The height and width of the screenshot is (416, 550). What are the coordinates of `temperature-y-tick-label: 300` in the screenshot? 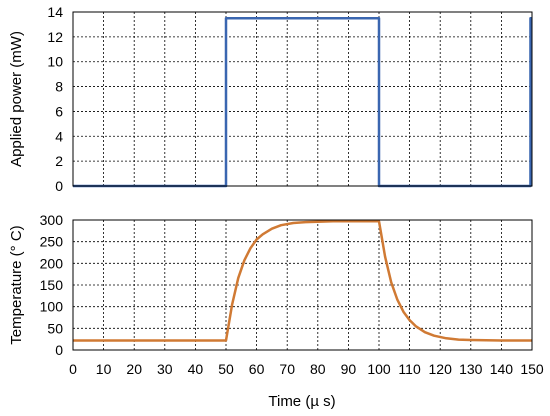 It's located at (52, 220).